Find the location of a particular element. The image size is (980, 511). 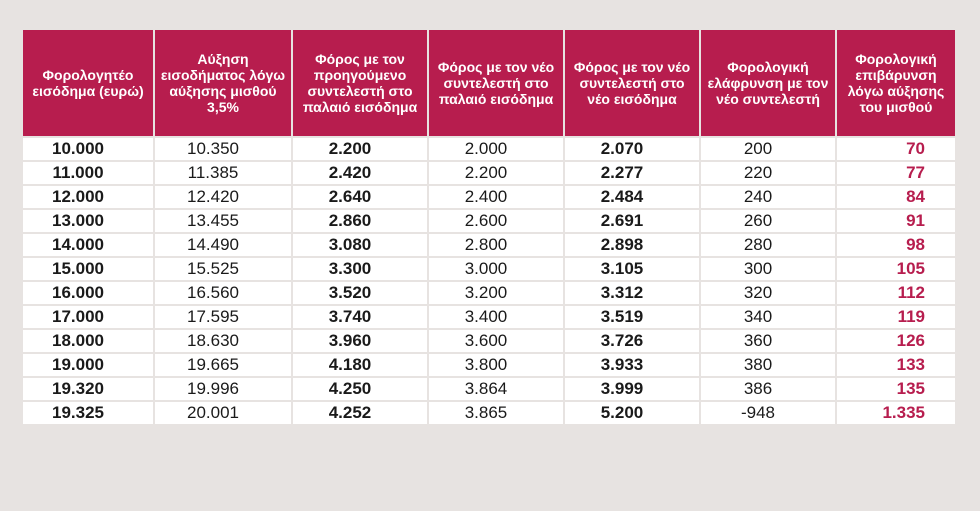

cell-income-increase: 14.490 is located at coordinates (223, 245).